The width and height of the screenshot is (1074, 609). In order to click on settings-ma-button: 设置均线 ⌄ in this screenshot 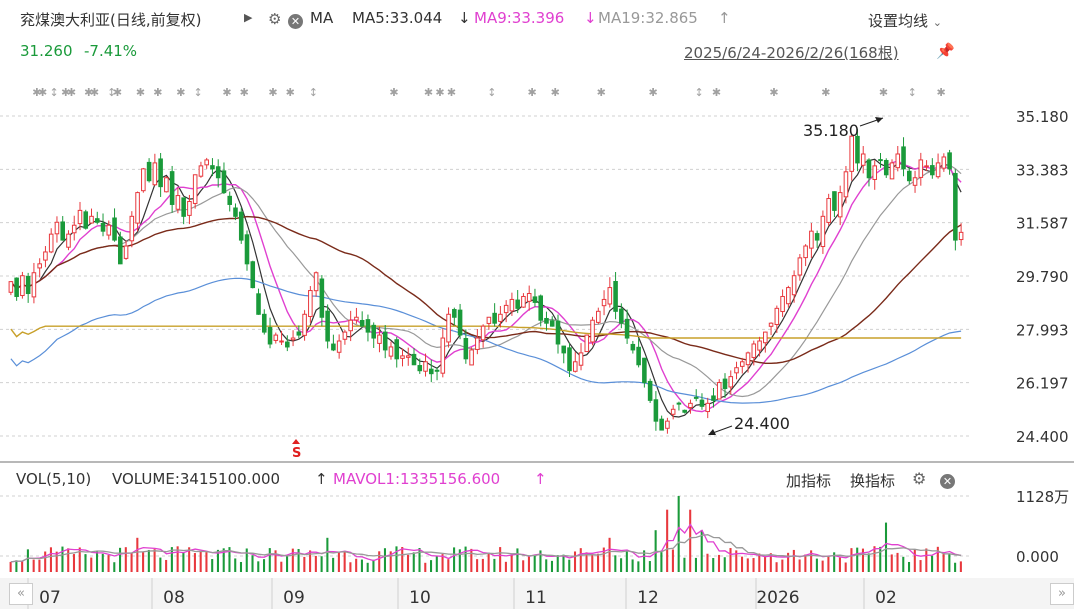, I will do `click(905, 20)`.